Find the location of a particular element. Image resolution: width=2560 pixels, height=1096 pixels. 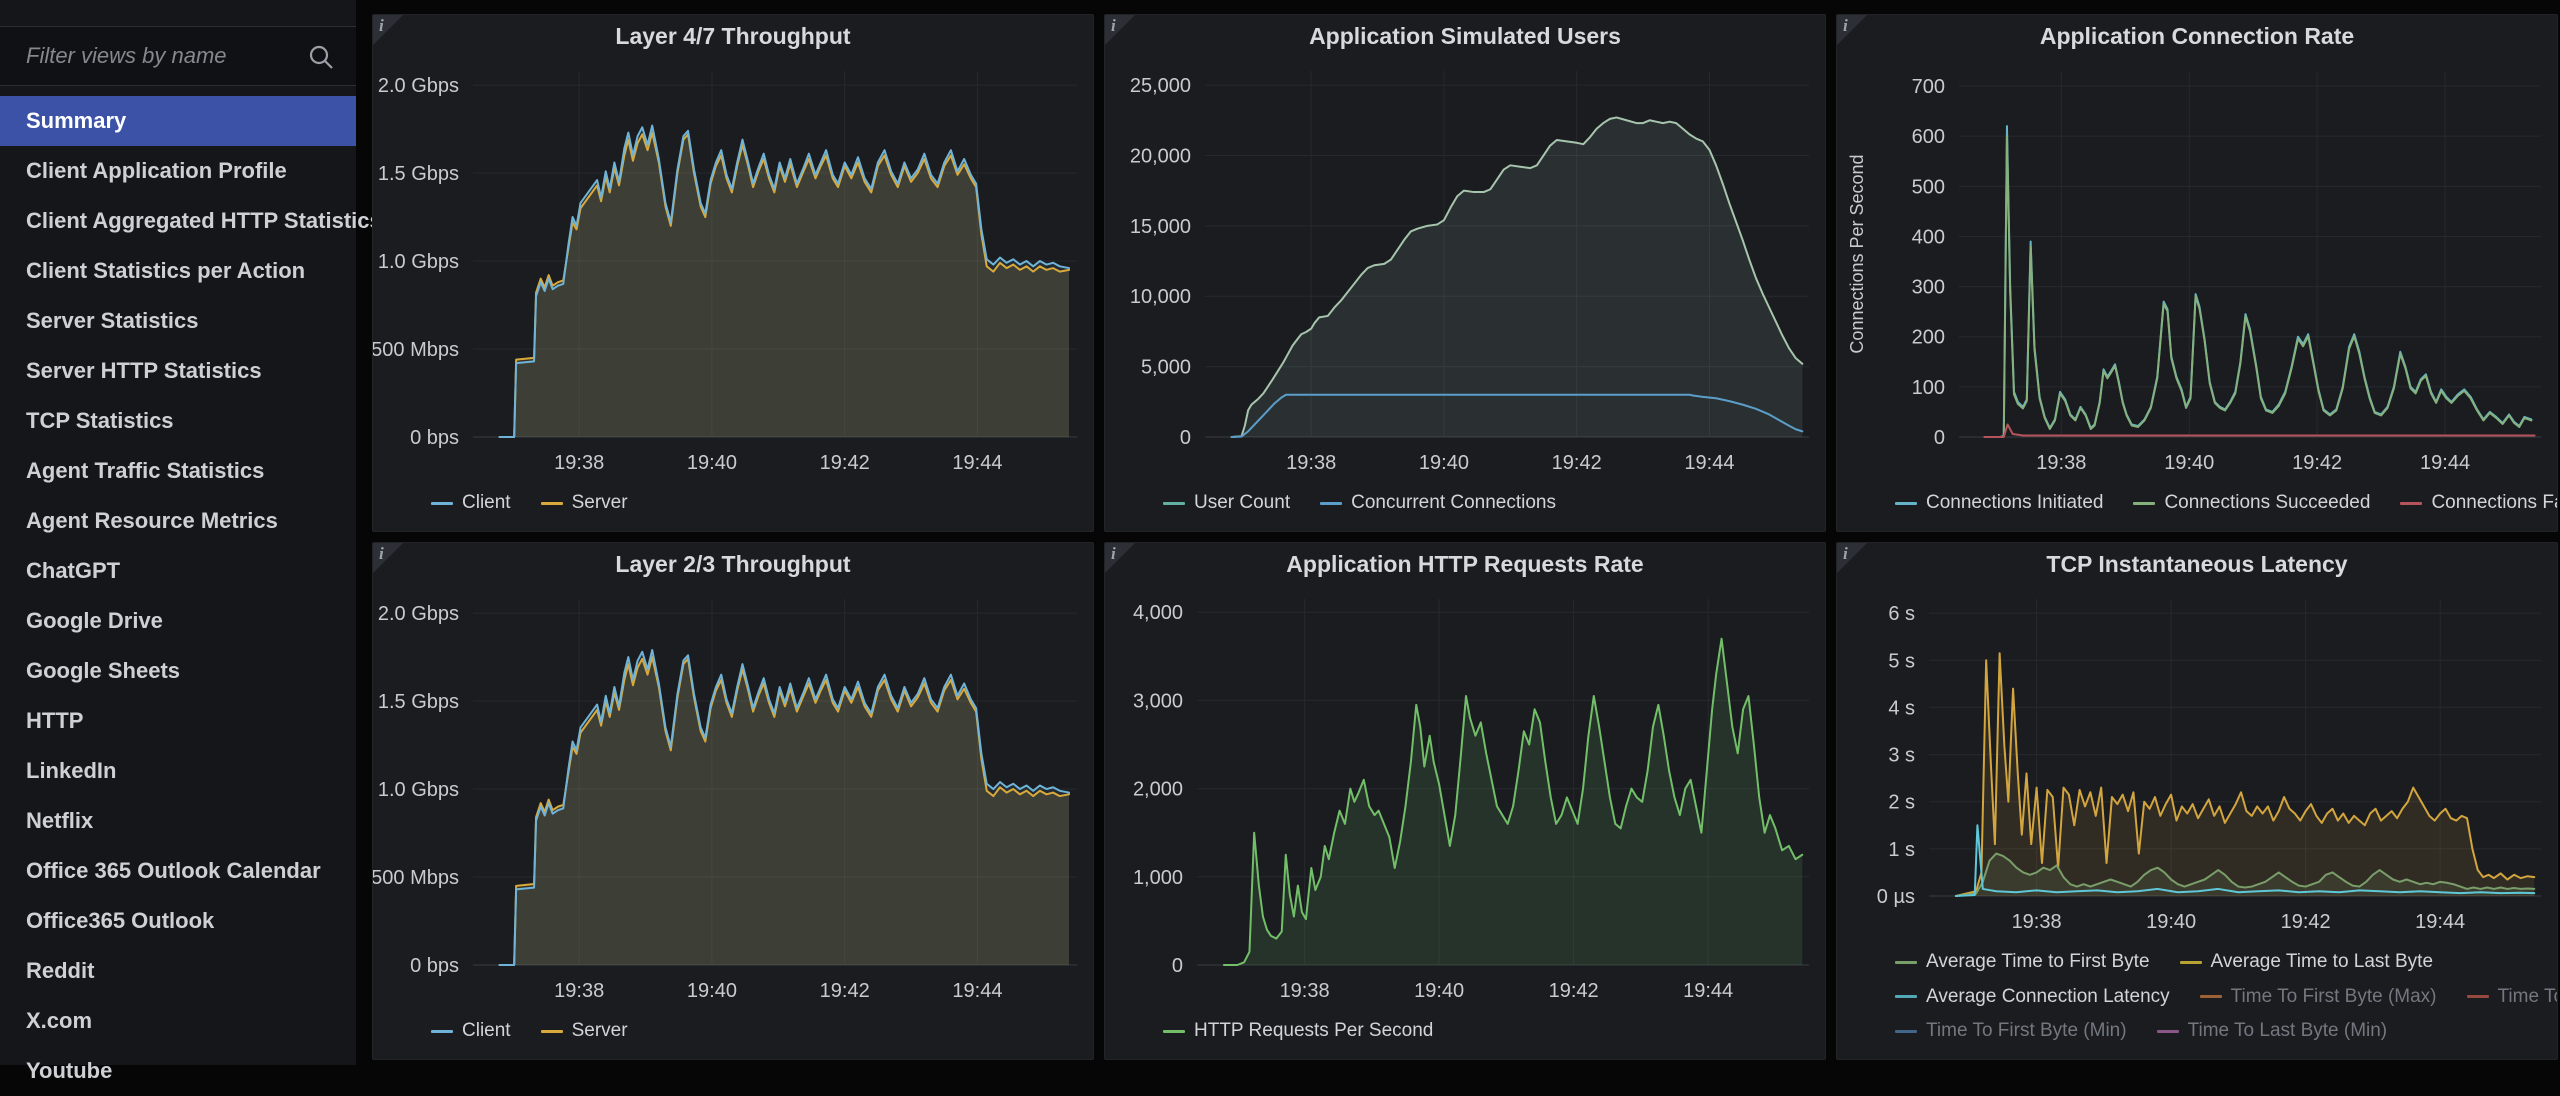

sidebar-item-client-aggregated-http-statistics: Client Aggregated HTTP Statistics is located at coordinates (204, 220).